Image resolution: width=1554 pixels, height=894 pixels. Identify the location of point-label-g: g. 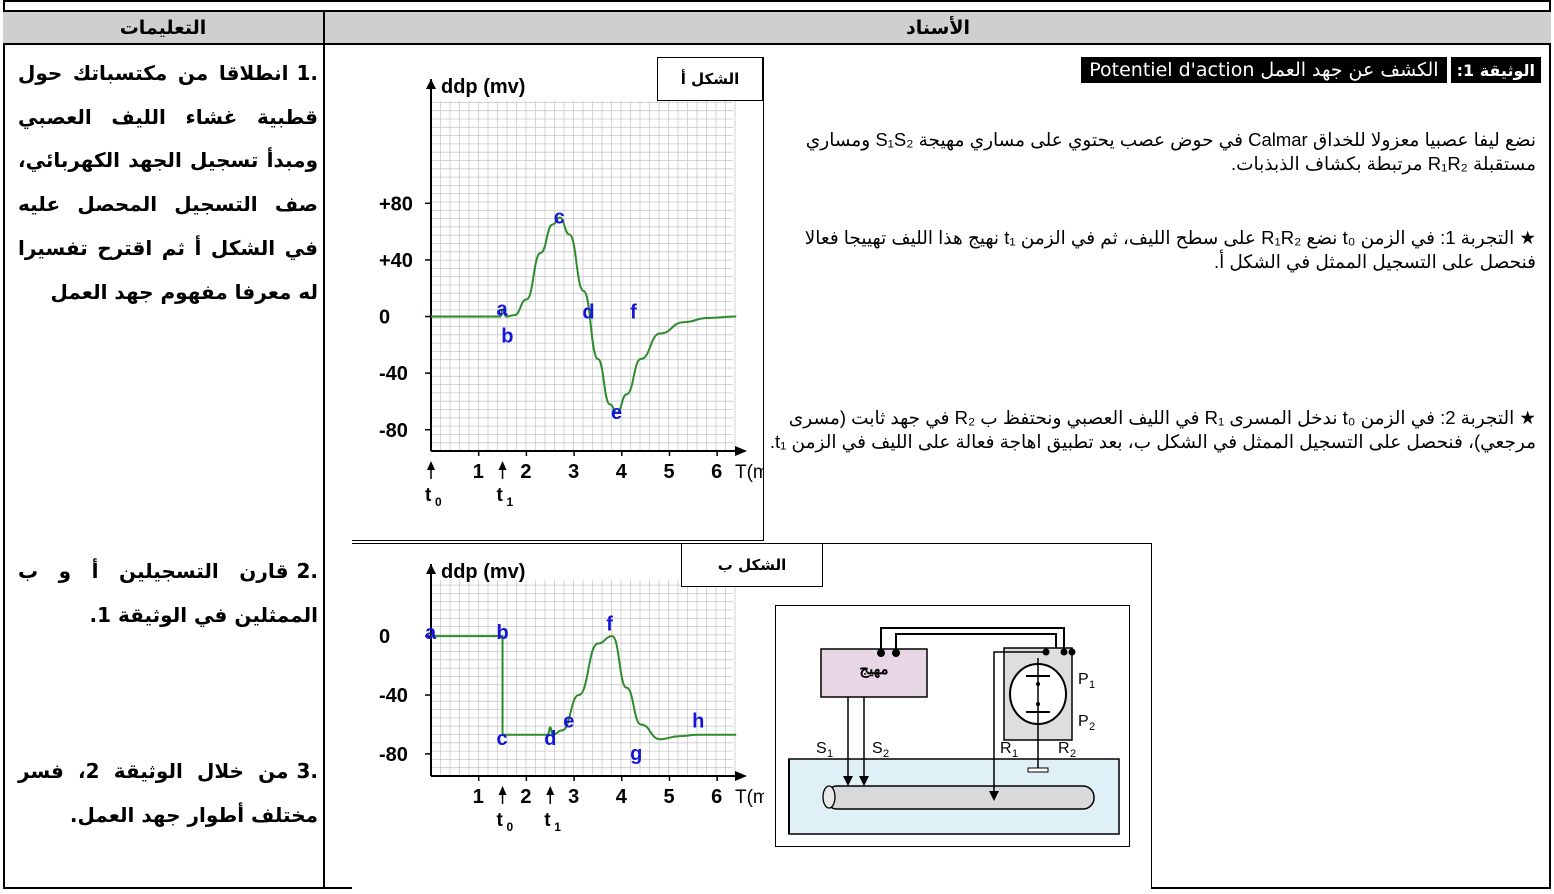
(636, 754).